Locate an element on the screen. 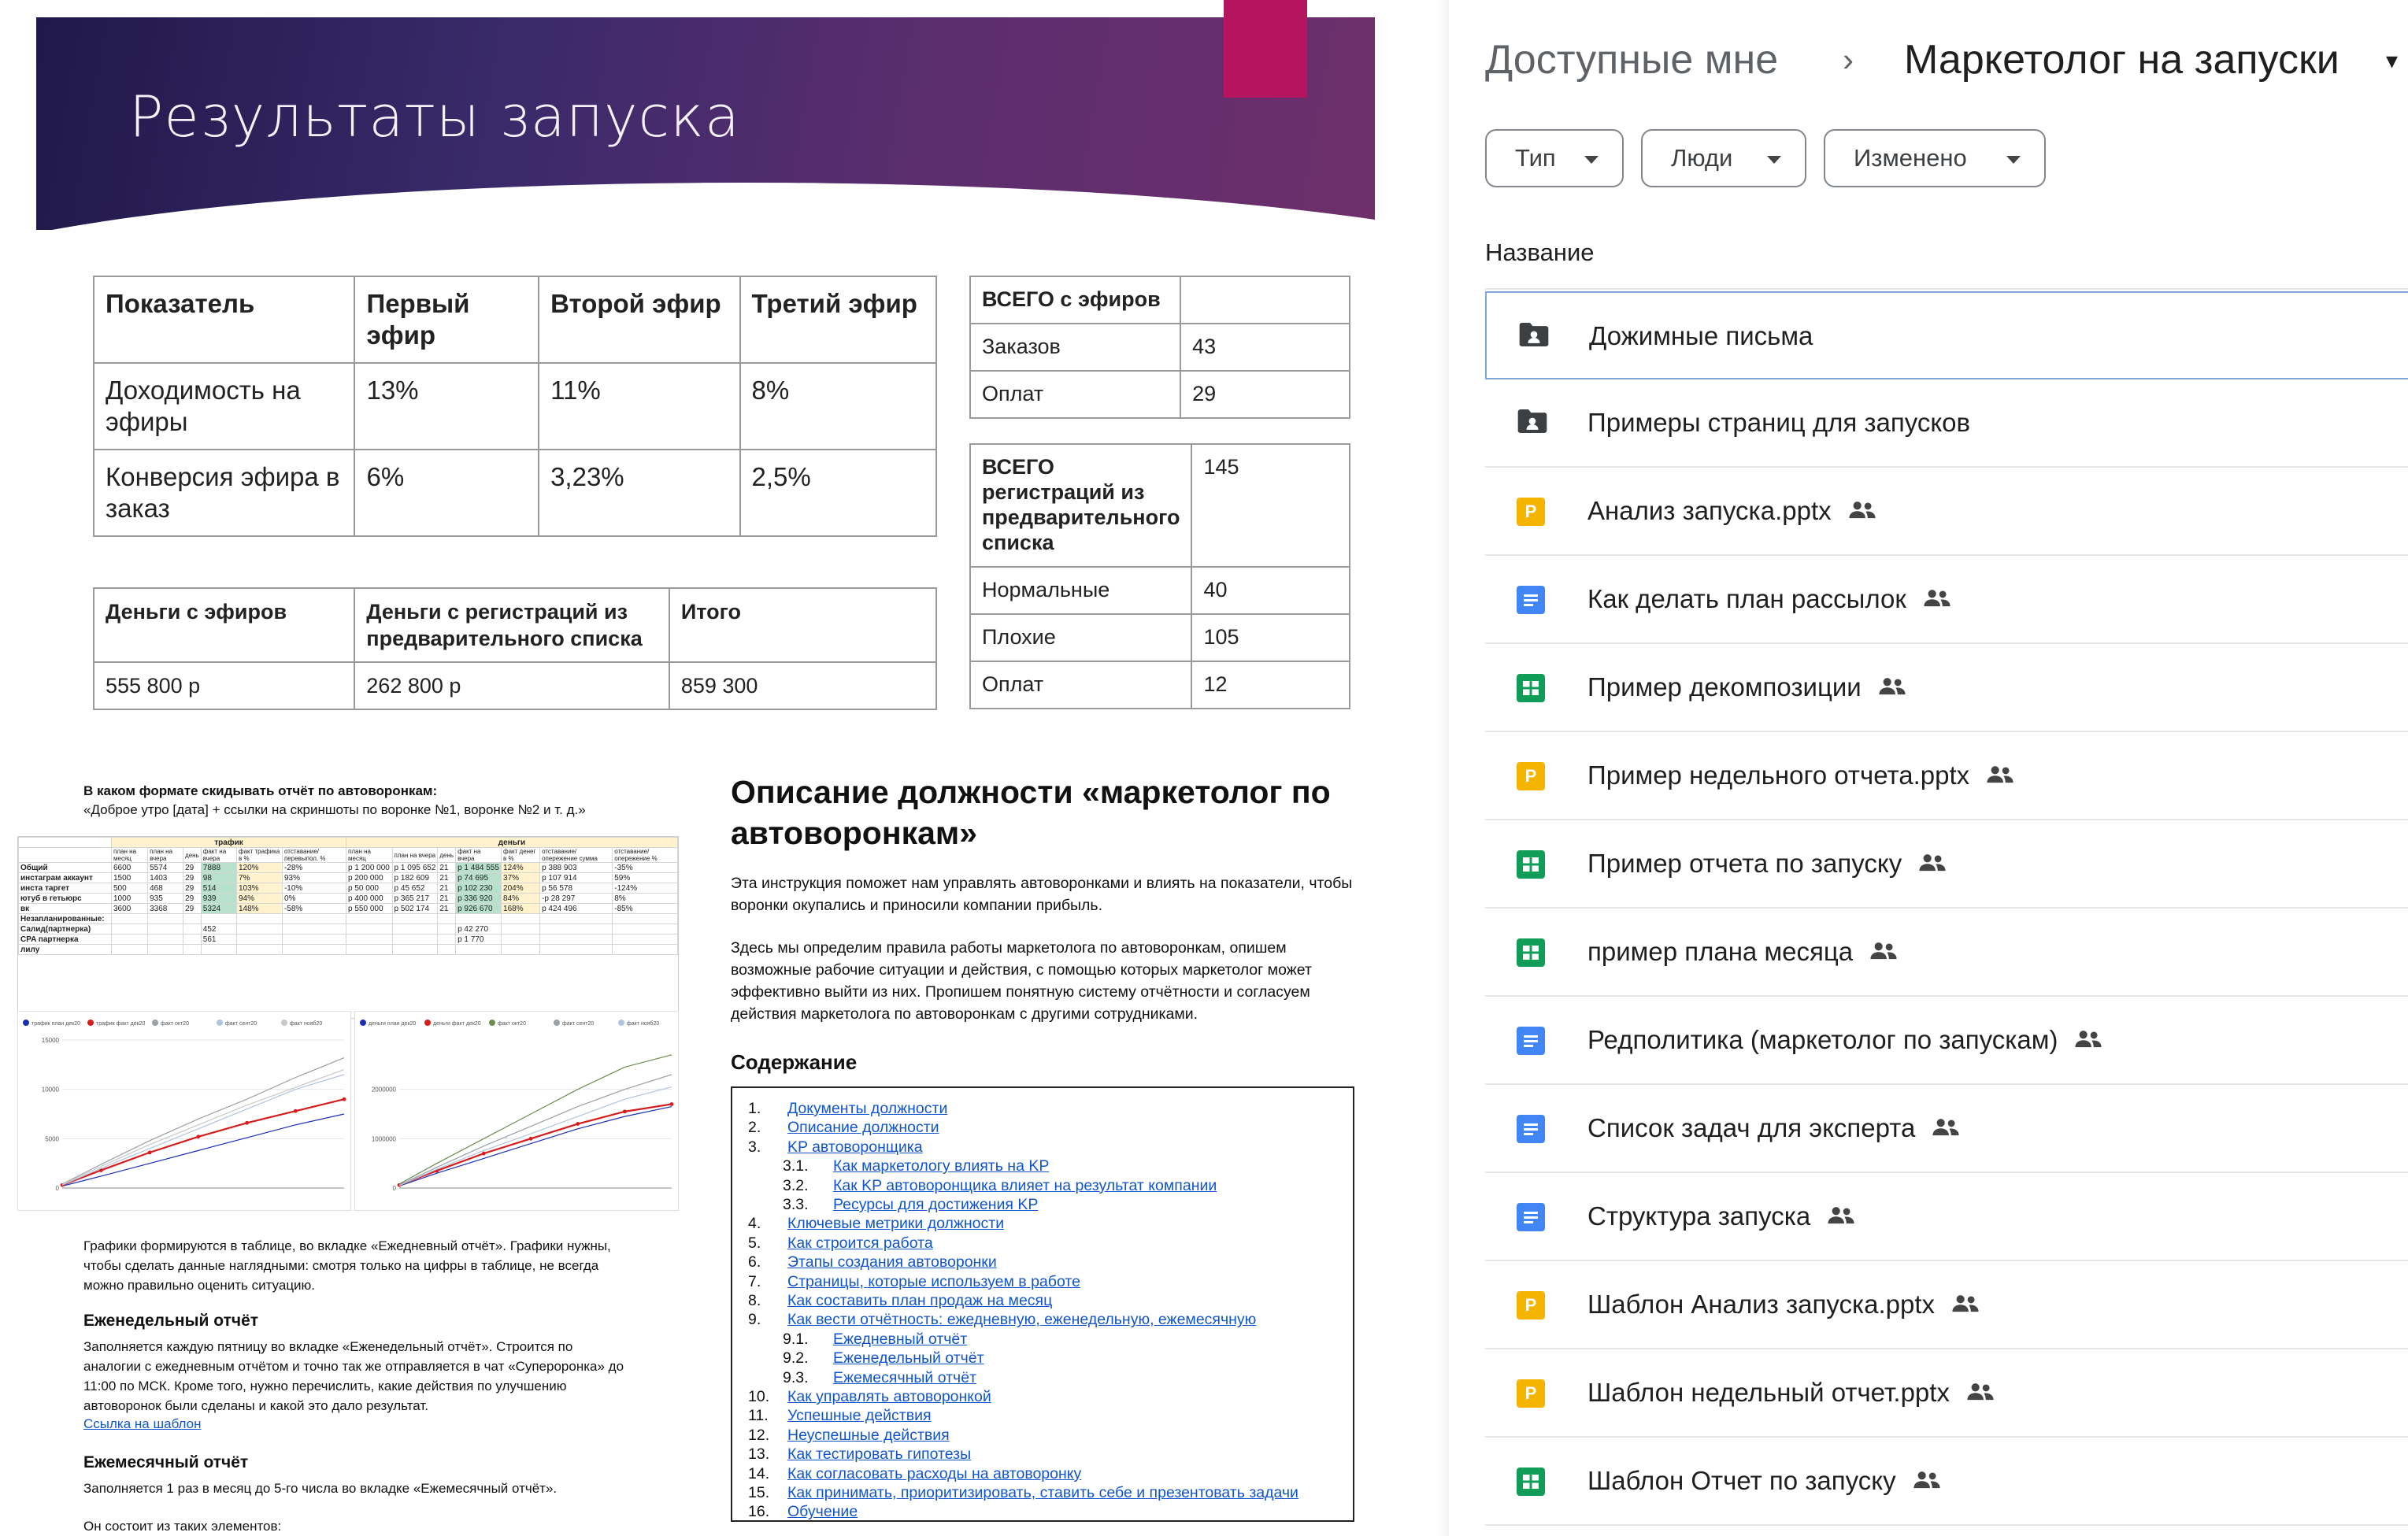  toc-item: 13. Как тестировать гипотезы is located at coordinates (859, 1455).